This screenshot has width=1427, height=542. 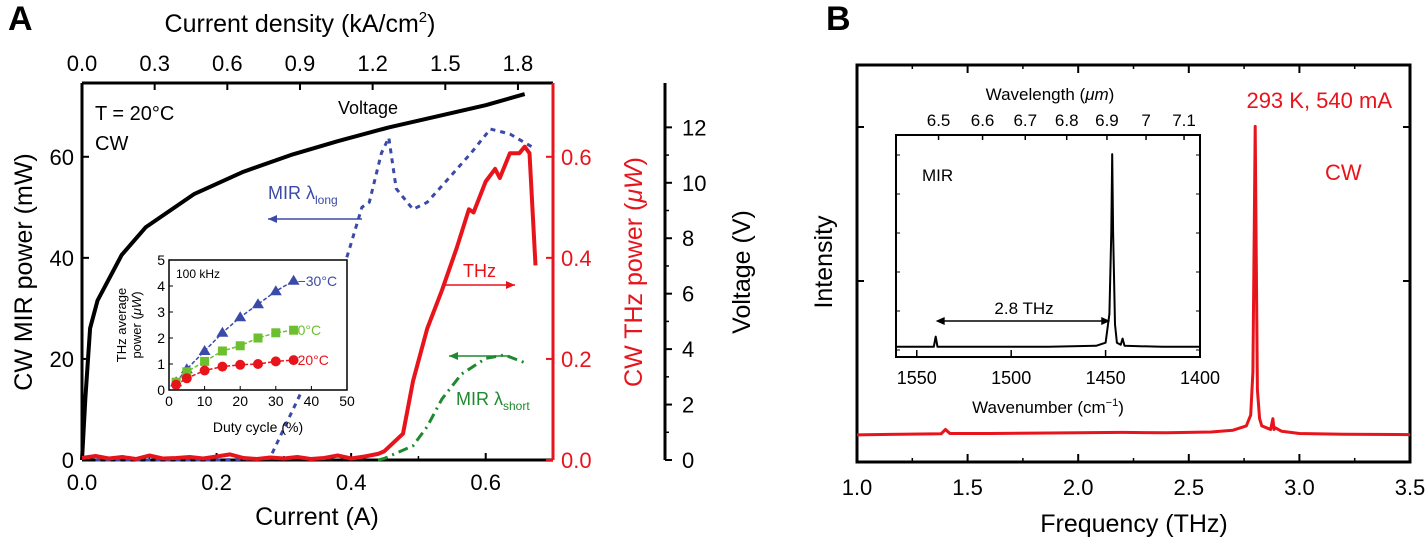 What do you see at coordinates (824, 262) in the screenshot?
I see `panel-b-y-axis-title: Intensity` at bounding box center [824, 262].